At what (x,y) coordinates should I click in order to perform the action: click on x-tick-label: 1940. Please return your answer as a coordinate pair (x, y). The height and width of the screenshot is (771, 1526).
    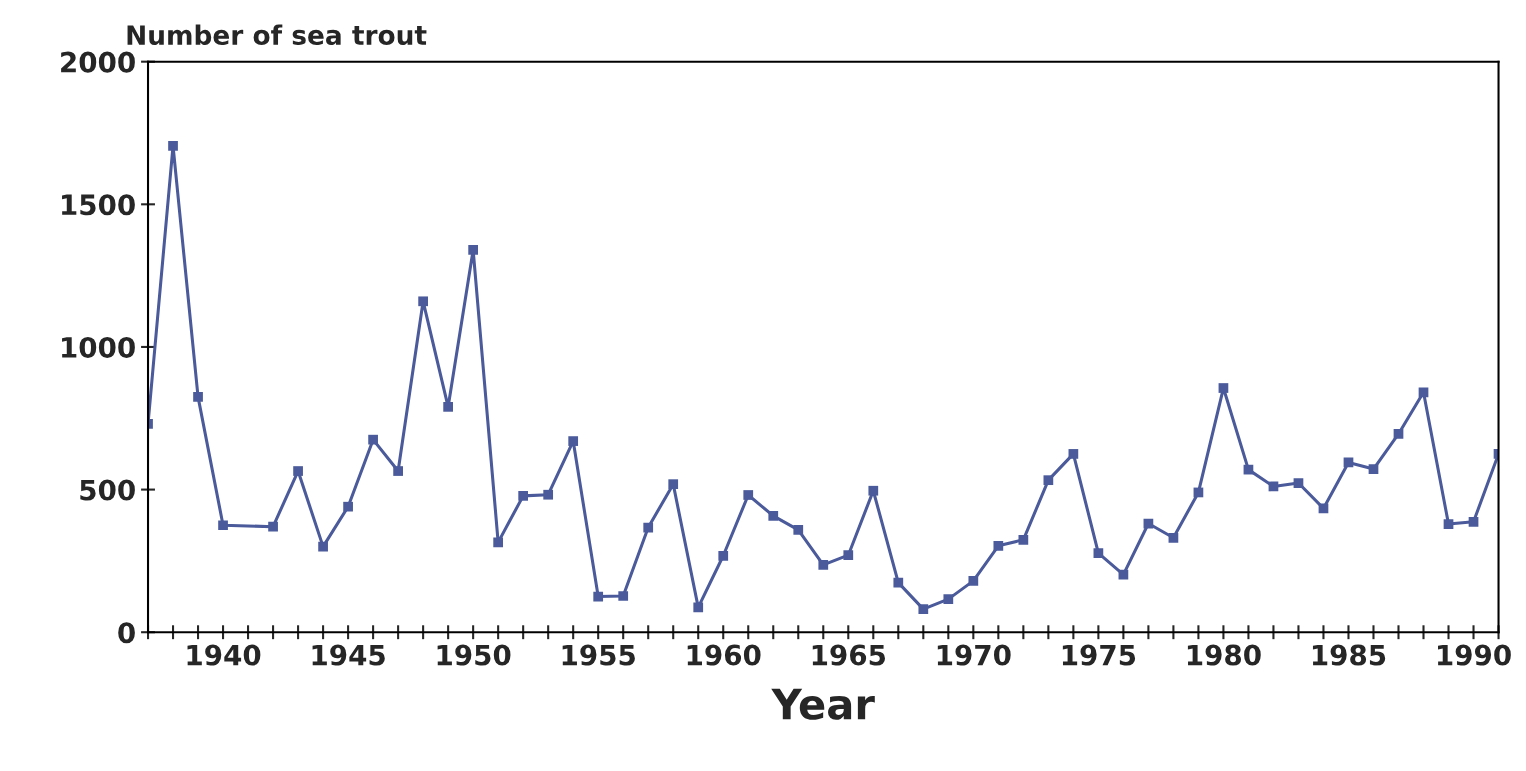
    Looking at the image, I should click on (224, 655).